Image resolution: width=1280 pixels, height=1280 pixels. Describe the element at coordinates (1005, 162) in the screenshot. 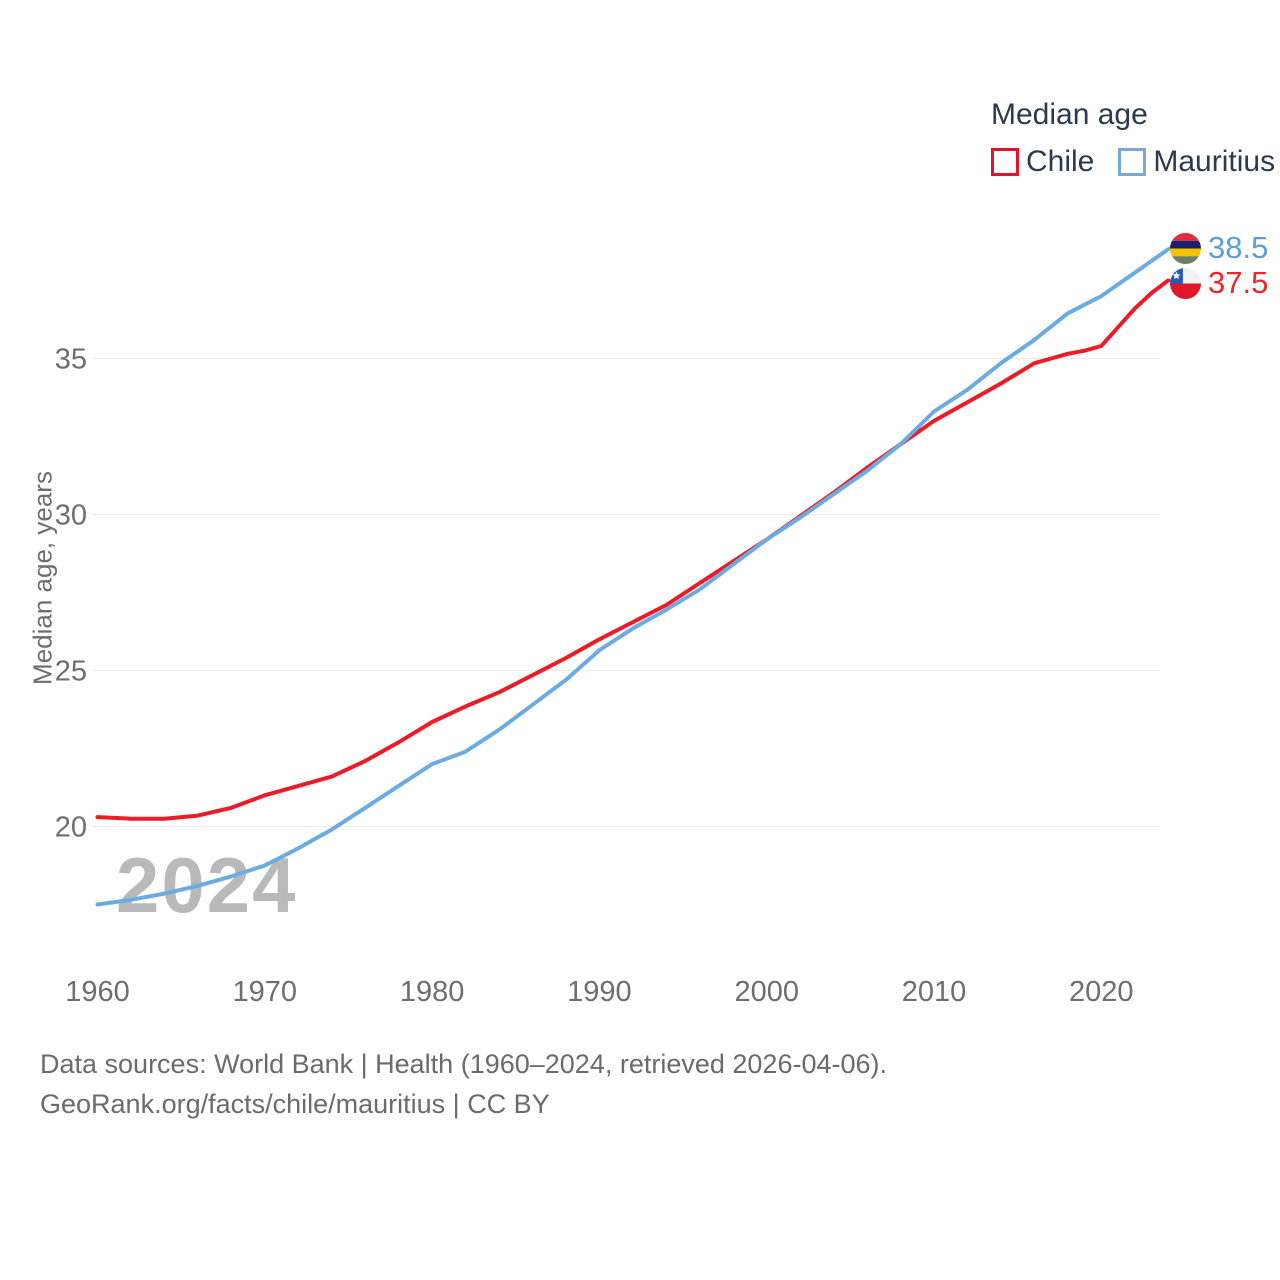

I see `chile-swatch-icon` at that location.